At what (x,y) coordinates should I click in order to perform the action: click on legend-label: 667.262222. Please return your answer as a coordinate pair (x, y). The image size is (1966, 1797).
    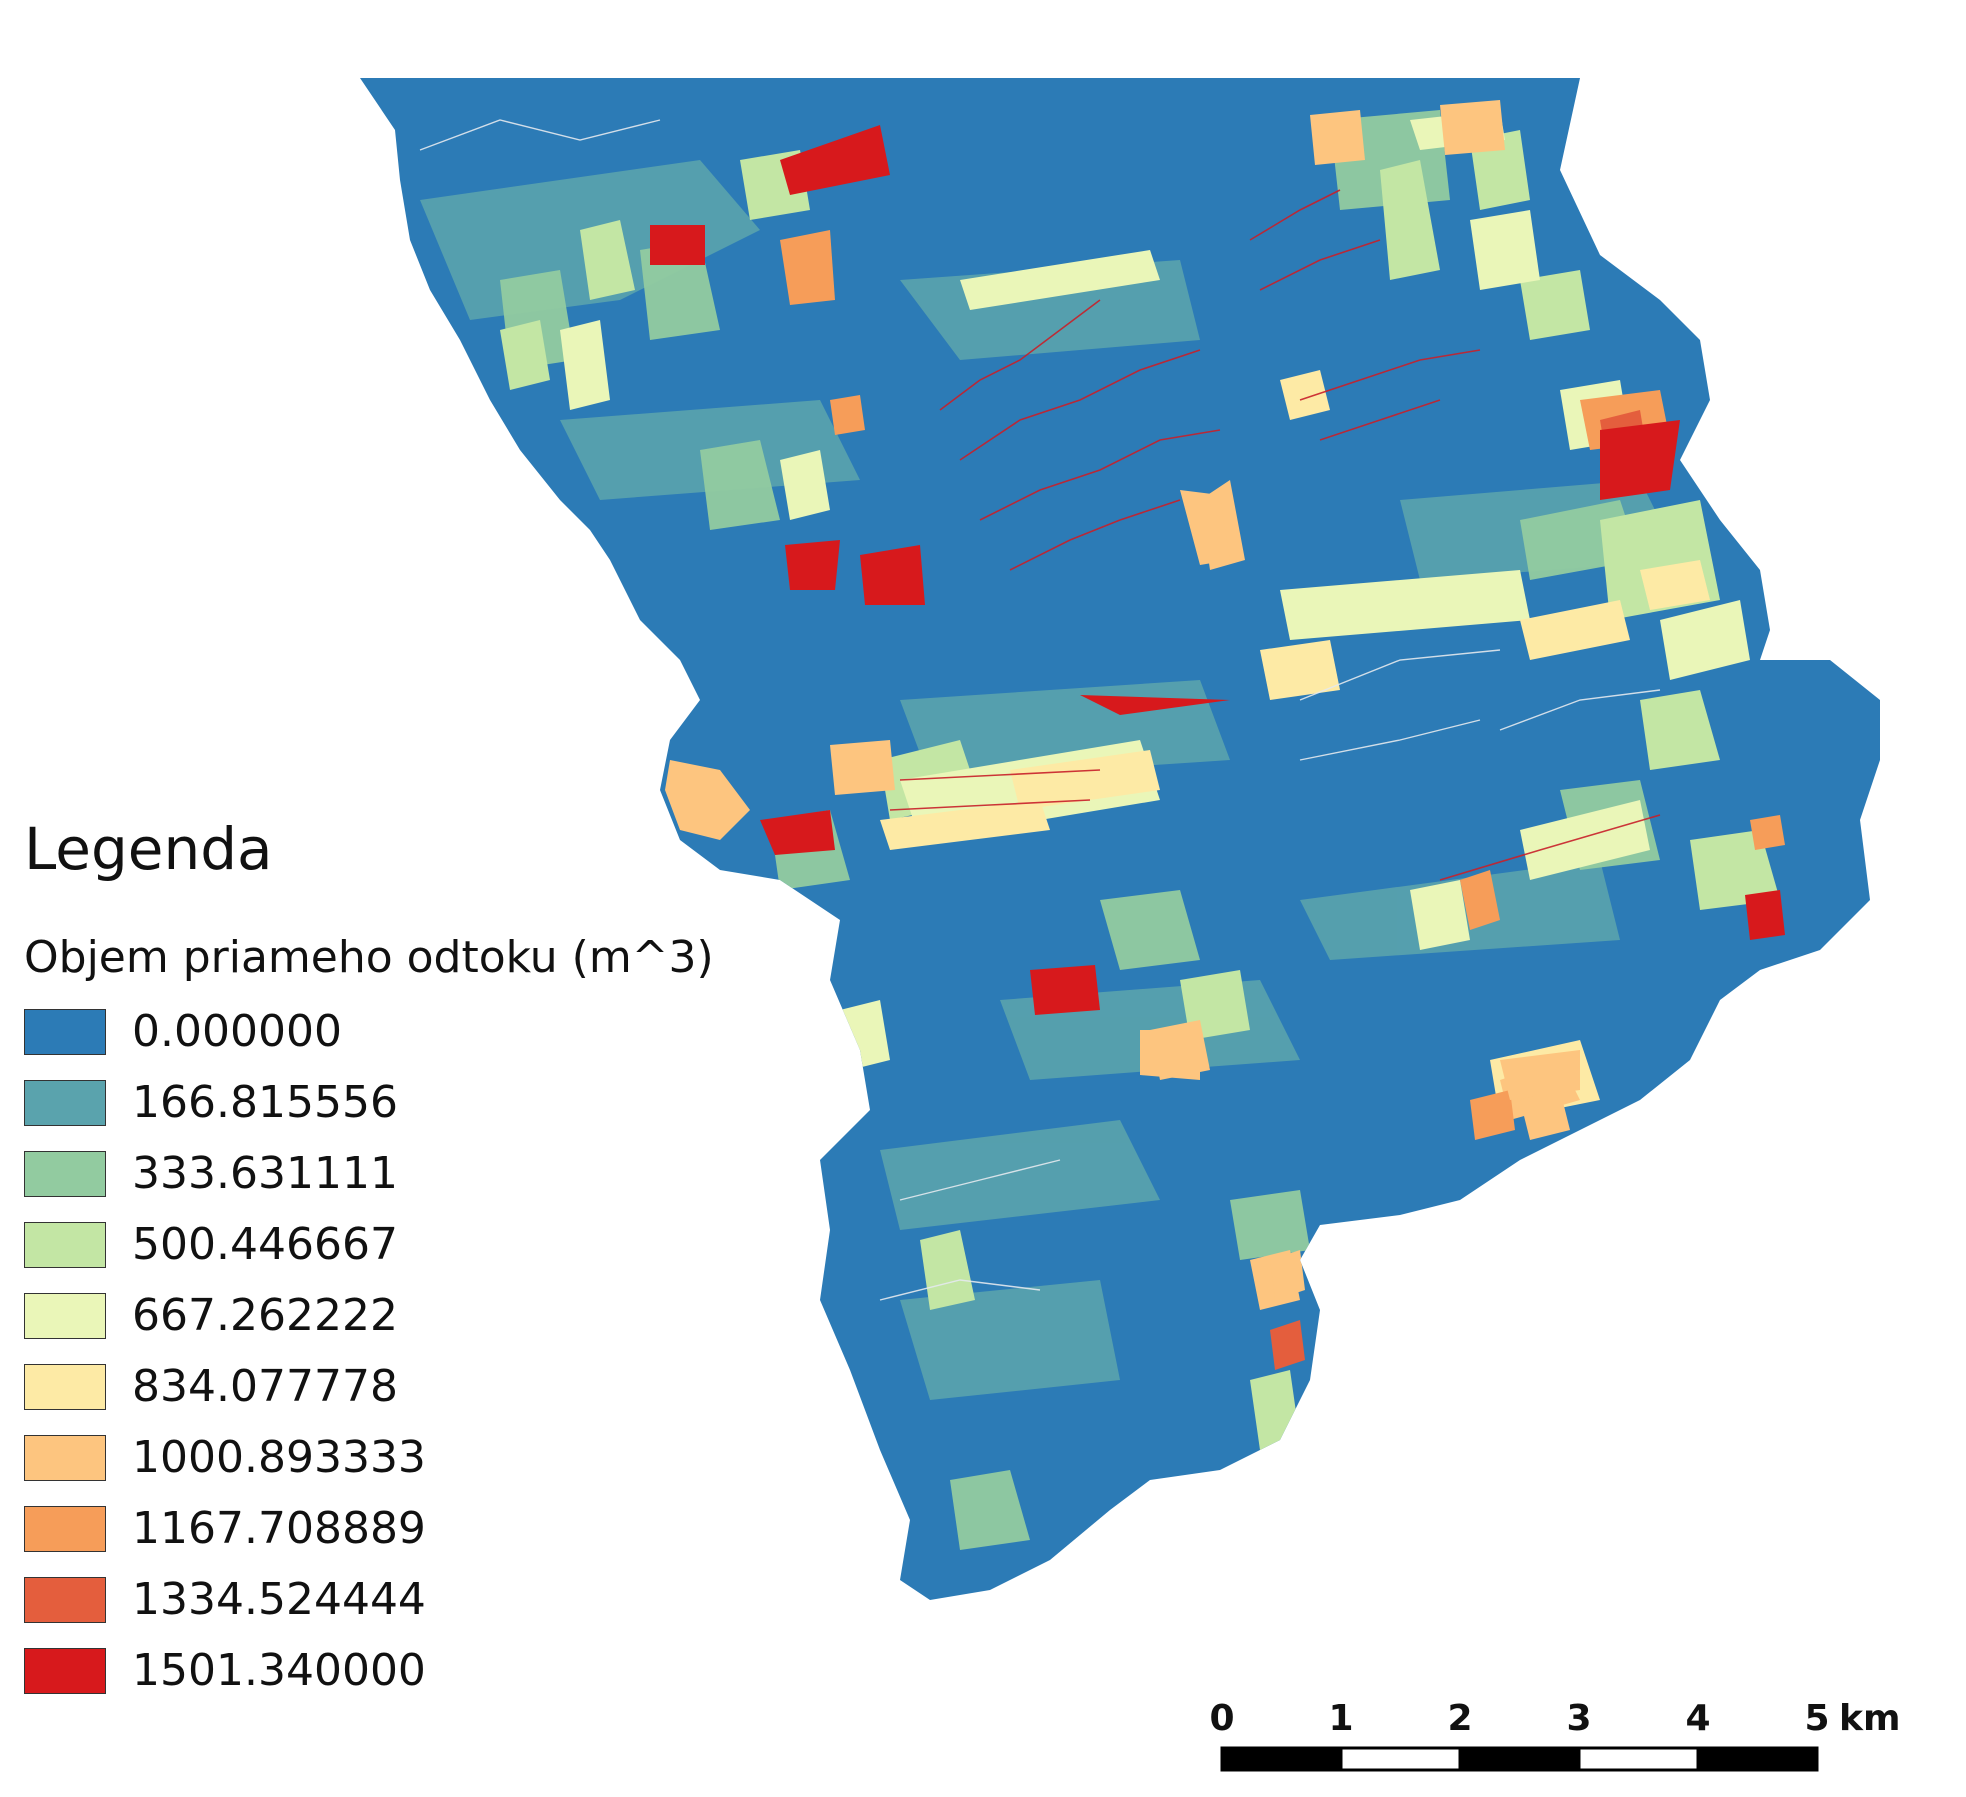
    Looking at the image, I should click on (265, 1315).